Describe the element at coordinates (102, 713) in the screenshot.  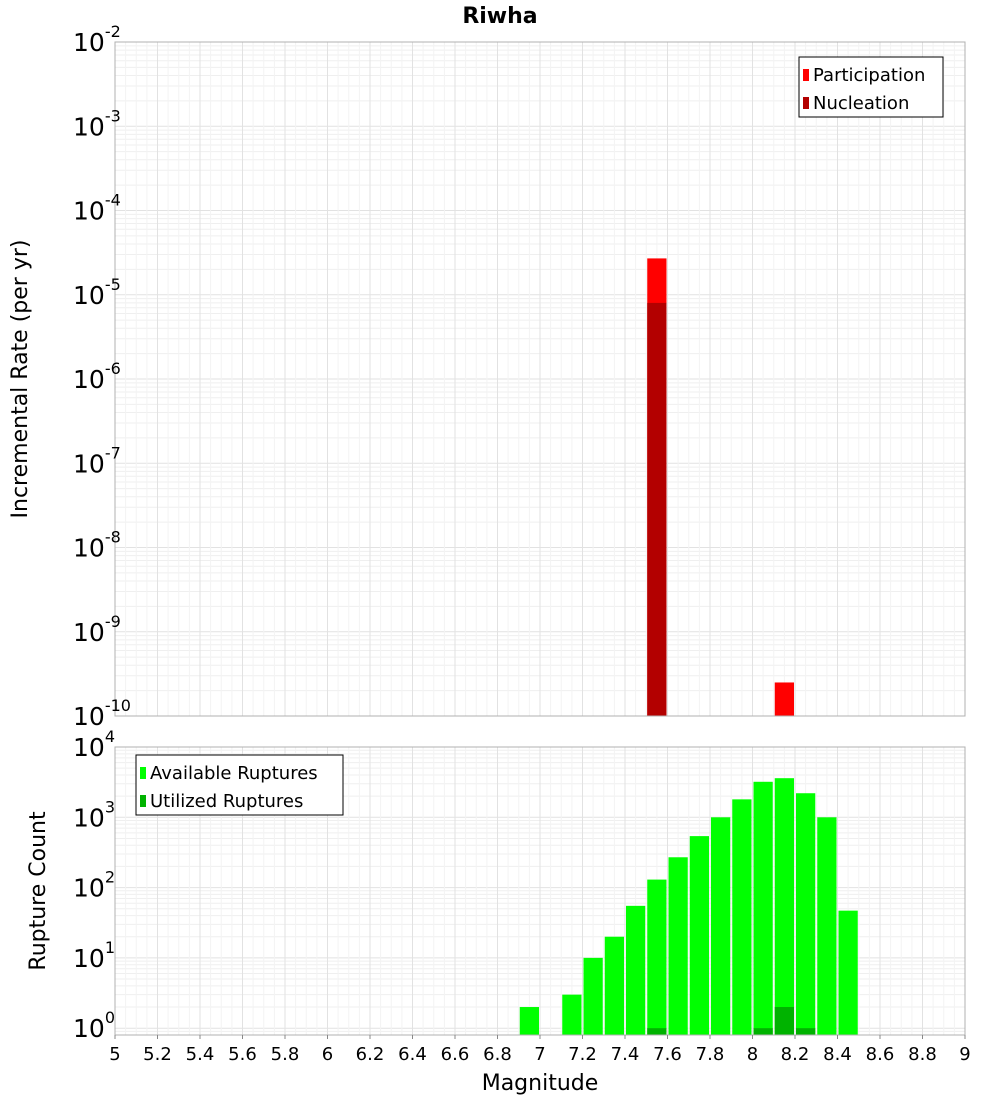
I see `y-tick-label: 10⁻¹⁰` at that location.